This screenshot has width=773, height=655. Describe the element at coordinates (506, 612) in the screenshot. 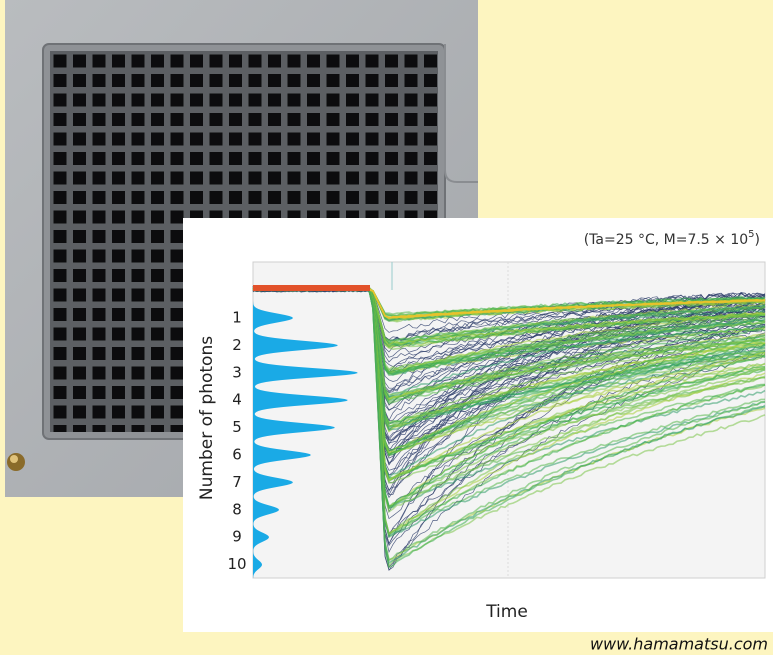

I see `x-axis-label: Time` at that location.